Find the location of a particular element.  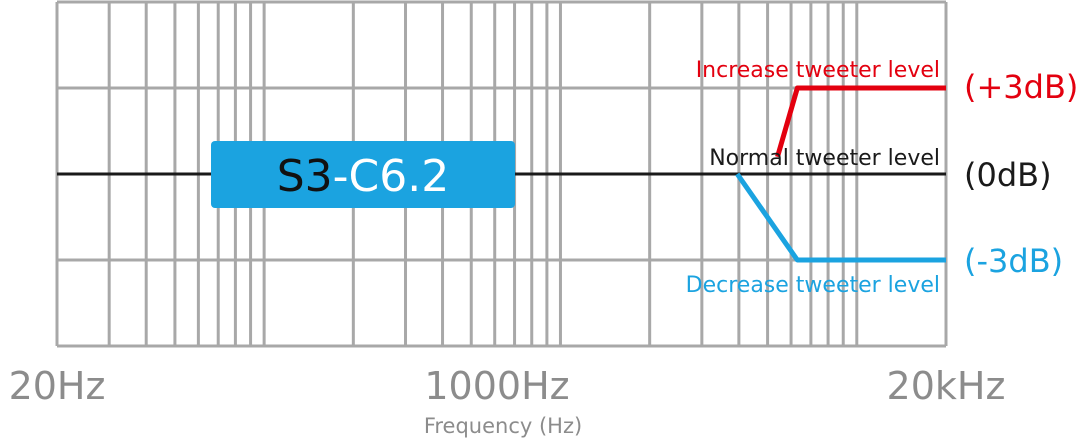

x-tick-label-20khz: 20kHz is located at coordinates (946, 386).